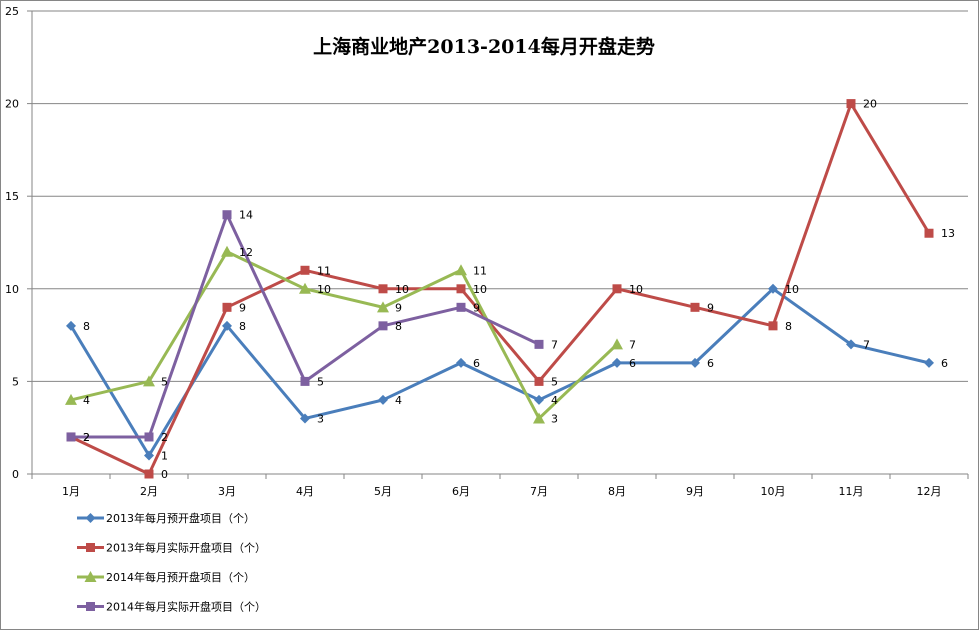 The image size is (979, 633). What do you see at coordinates (246, 215) in the screenshot?
I see `data-label: 14` at bounding box center [246, 215].